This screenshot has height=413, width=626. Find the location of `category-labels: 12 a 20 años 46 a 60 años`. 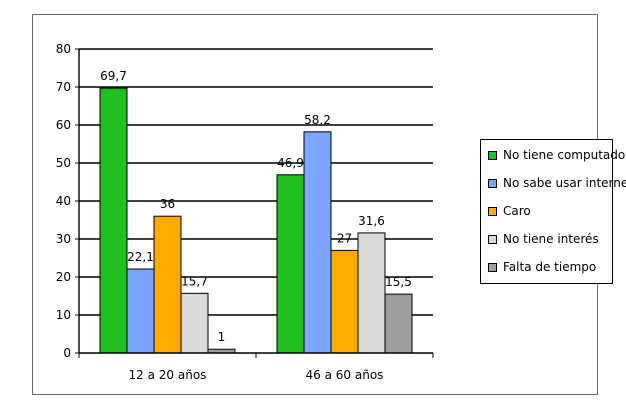

category-labels: 12 a 20 años 46 a 60 años is located at coordinates (256, 375).